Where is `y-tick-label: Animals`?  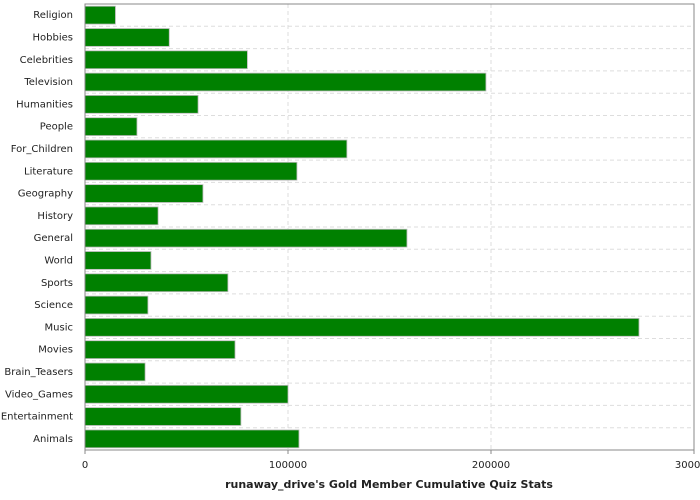 y-tick-label: Animals is located at coordinates (53, 439).